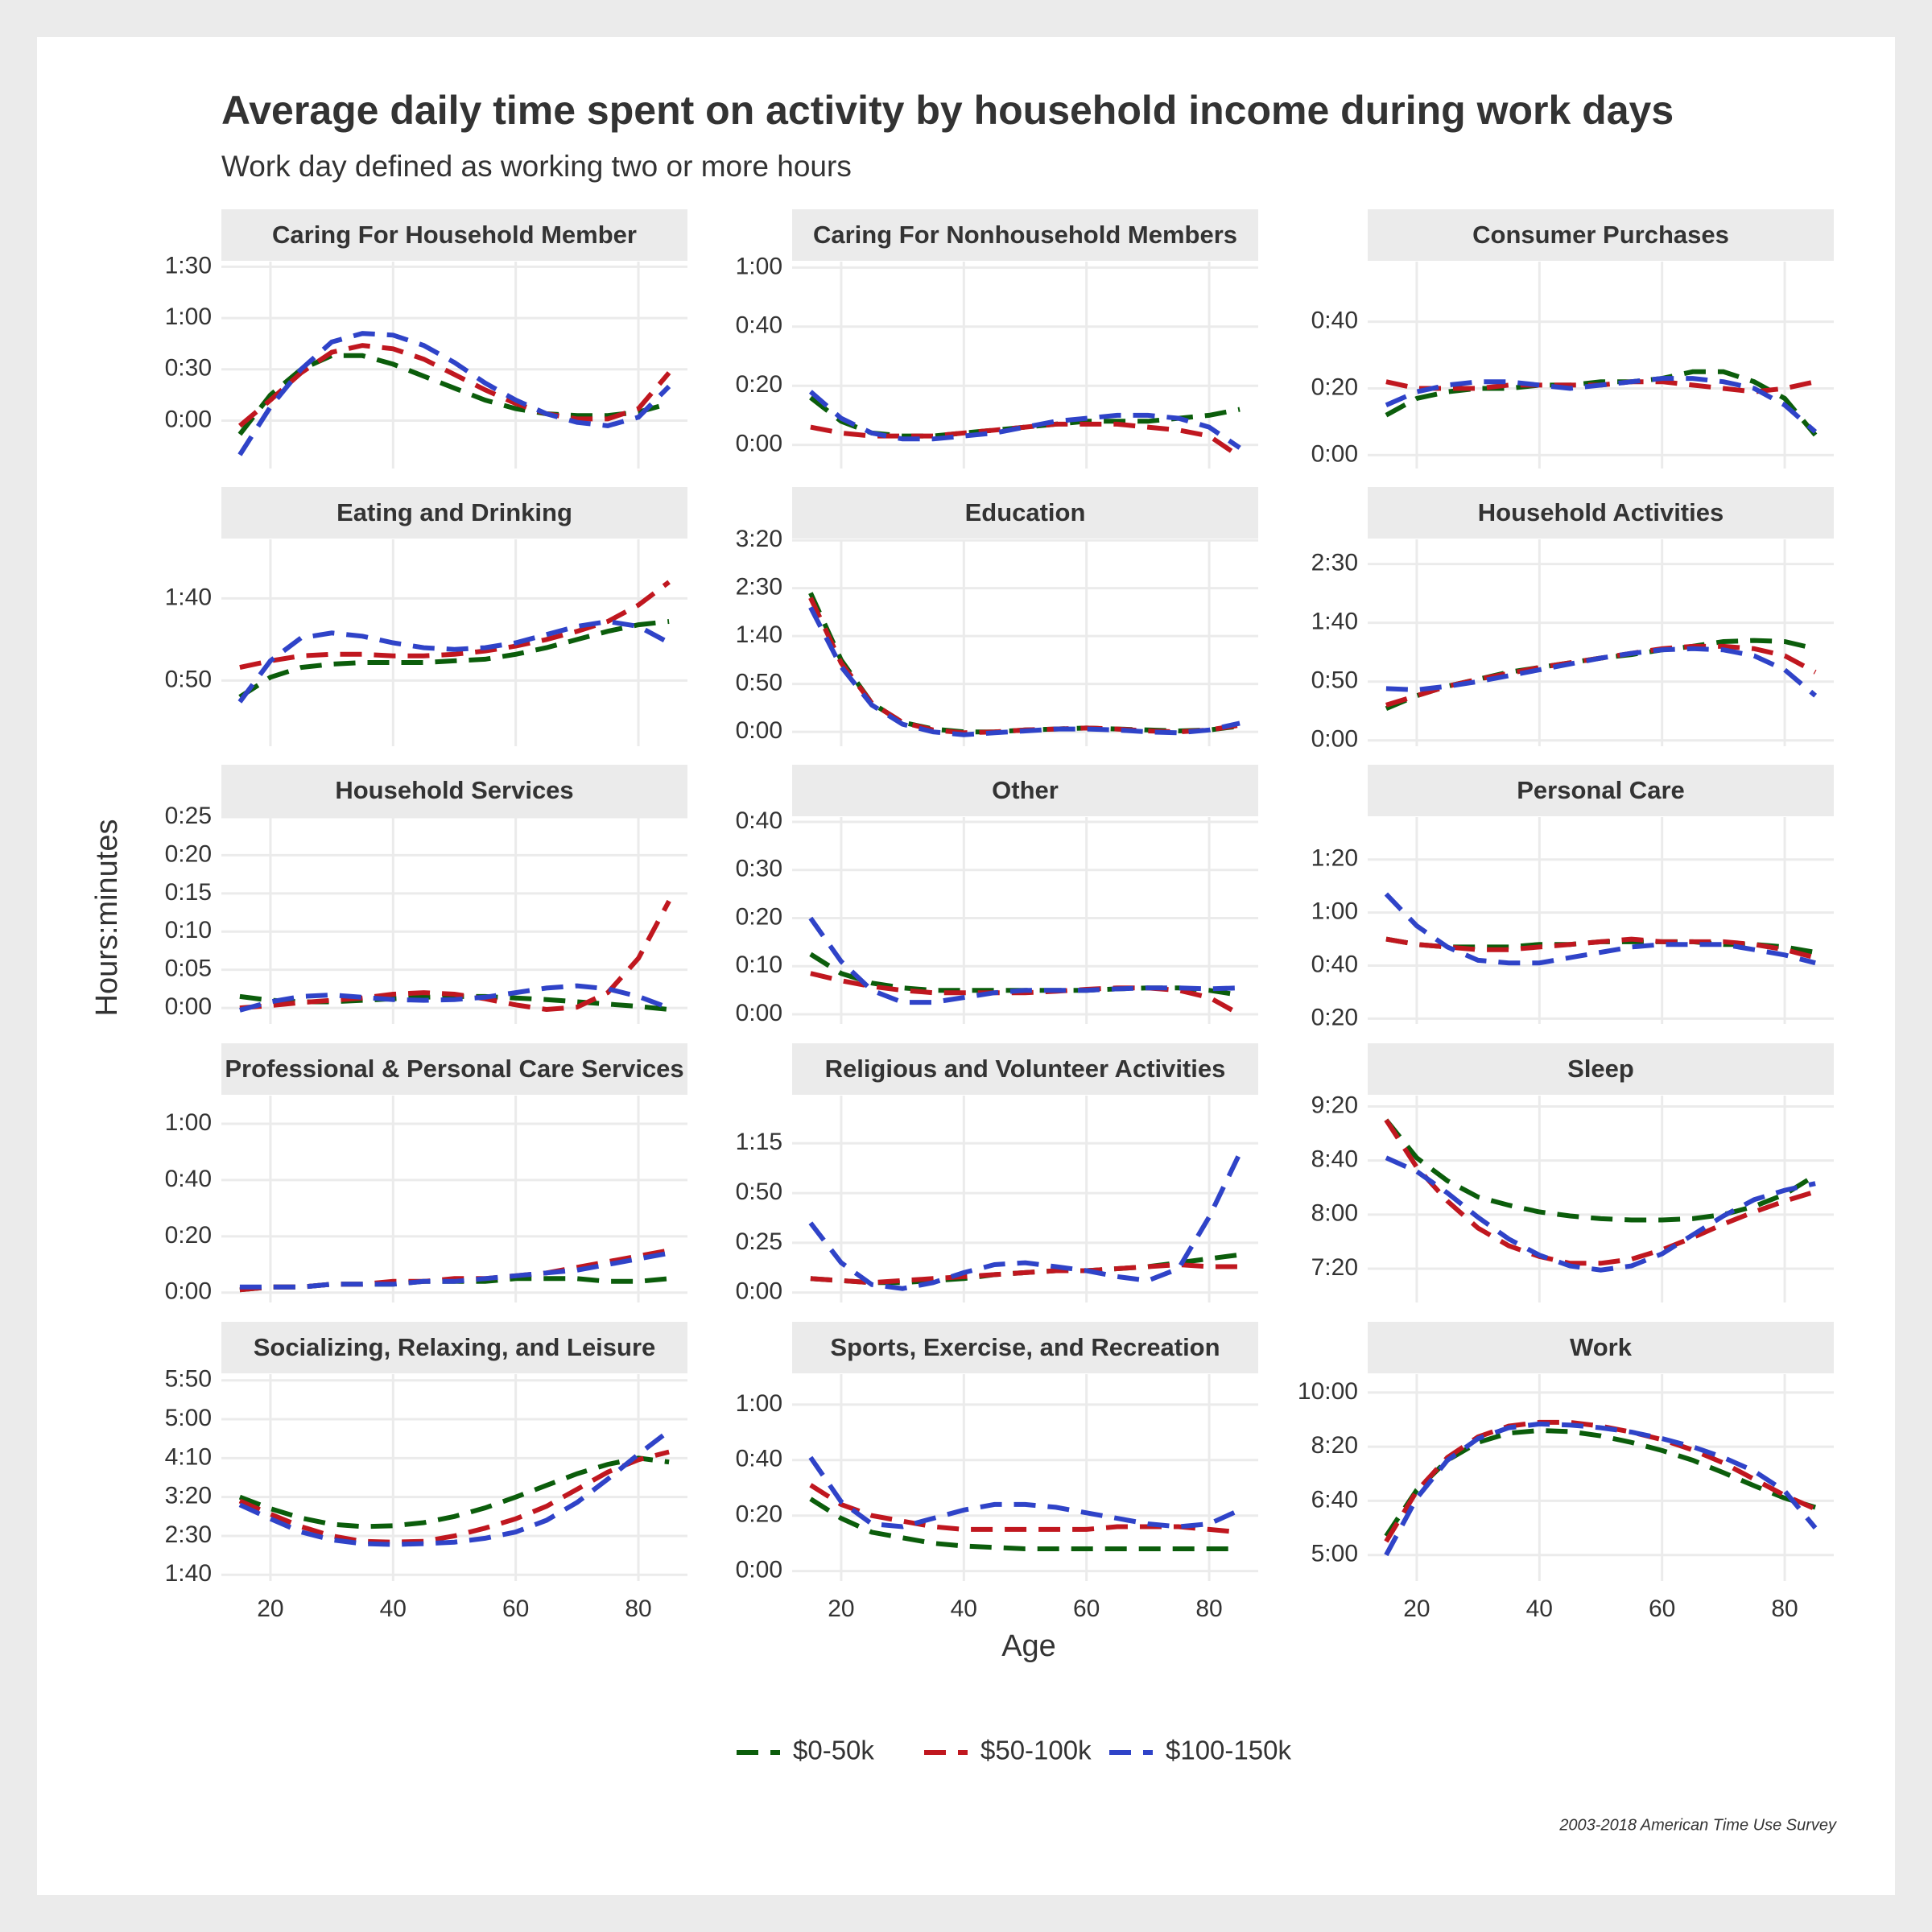  I want to click on y-tick-label: 2:30, so click(188, 1534).